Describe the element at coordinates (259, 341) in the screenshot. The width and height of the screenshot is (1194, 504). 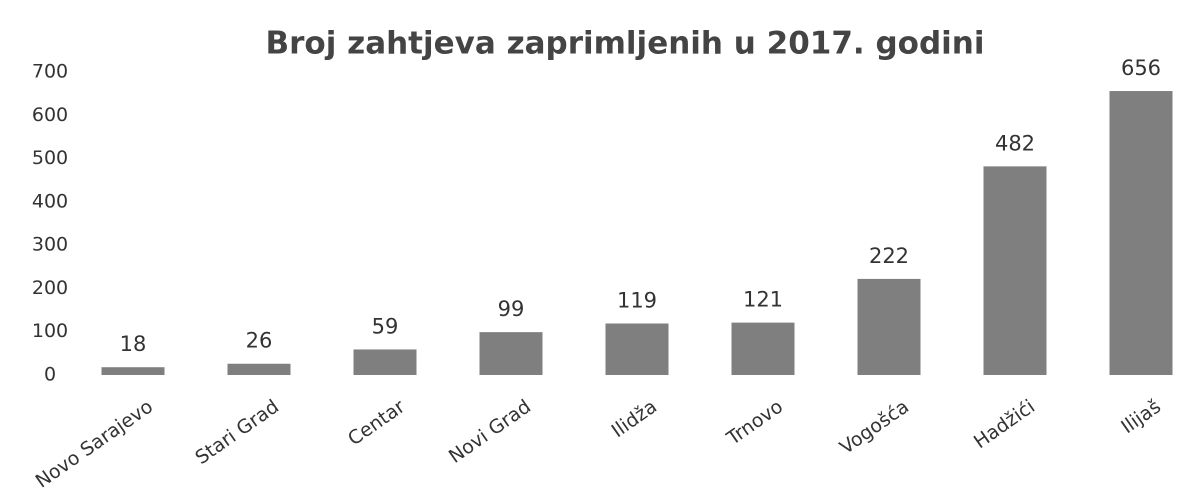
I see `value-label: 26` at that location.